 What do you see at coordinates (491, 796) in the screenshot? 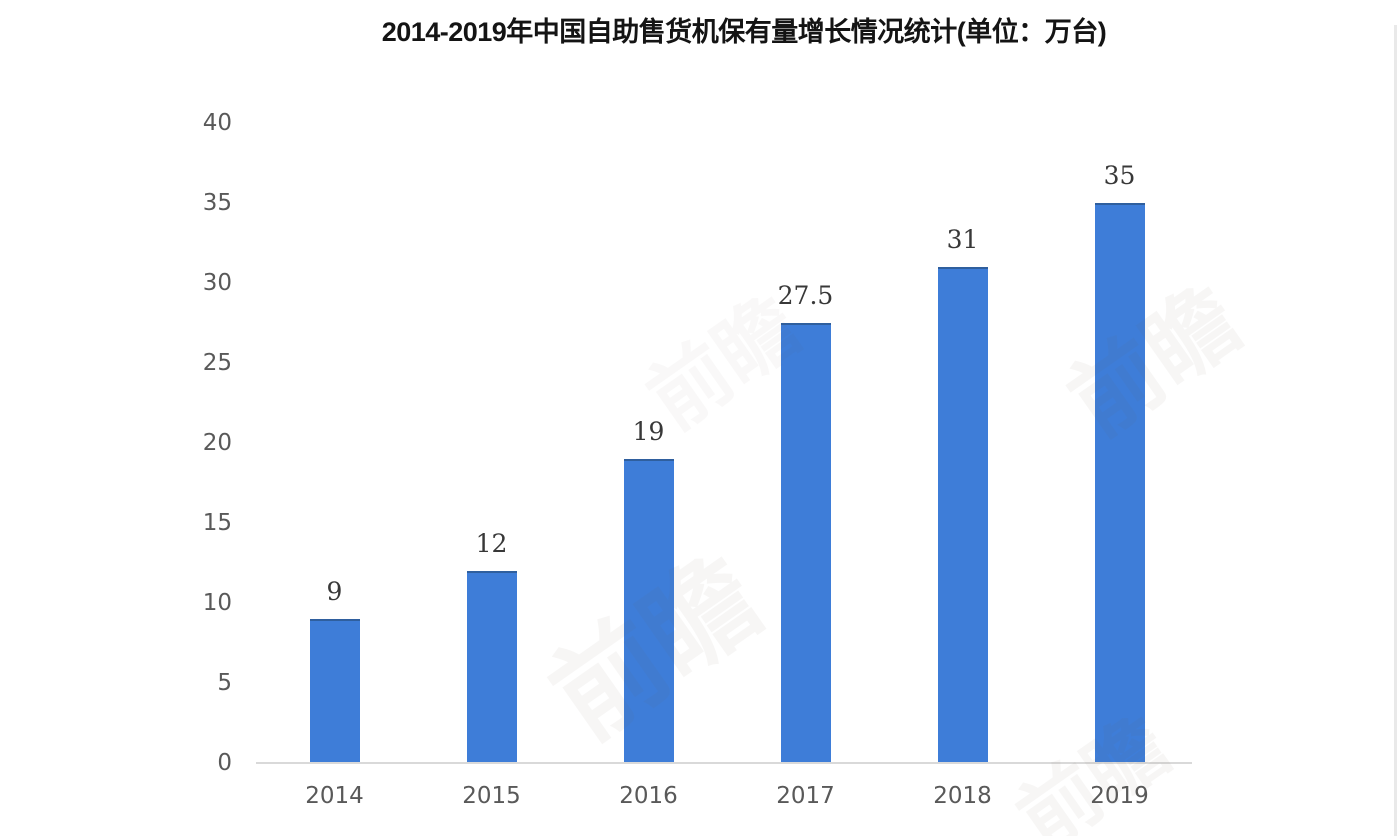
I see `x-tick-label-2015: 2015` at bounding box center [491, 796].